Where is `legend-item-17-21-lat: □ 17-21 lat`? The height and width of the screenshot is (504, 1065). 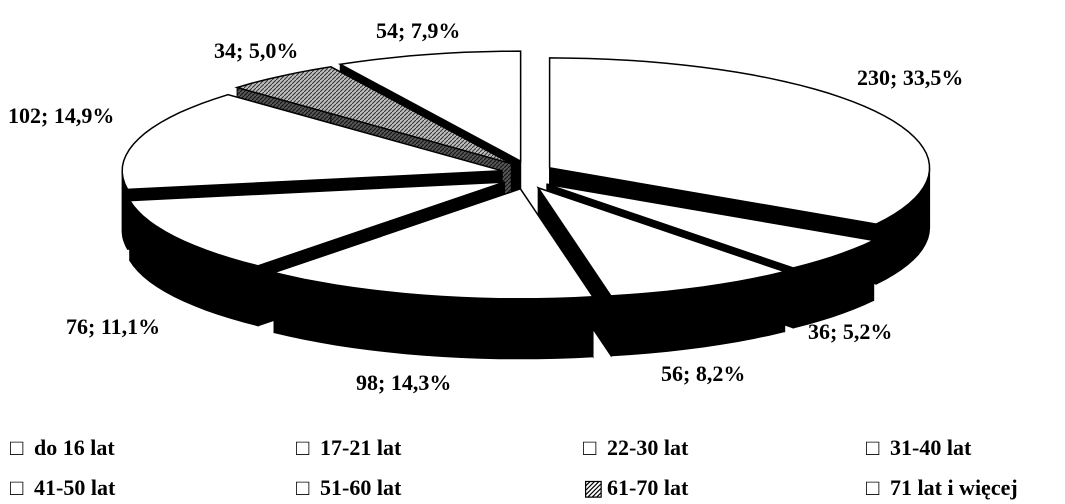 legend-item-17-21-lat: □ 17-21 lat is located at coordinates (349, 447).